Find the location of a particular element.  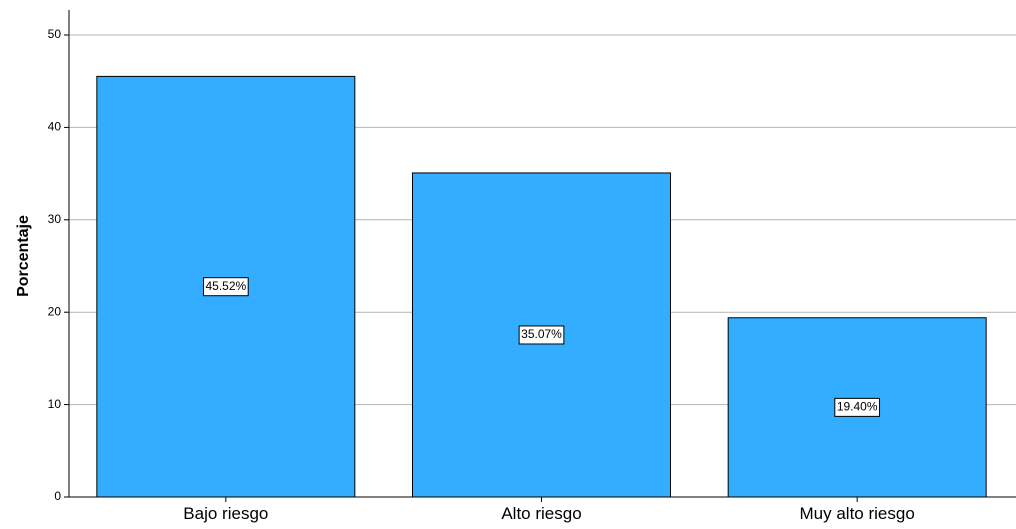

data-label: 45.52% is located at coordinates (225, 287).